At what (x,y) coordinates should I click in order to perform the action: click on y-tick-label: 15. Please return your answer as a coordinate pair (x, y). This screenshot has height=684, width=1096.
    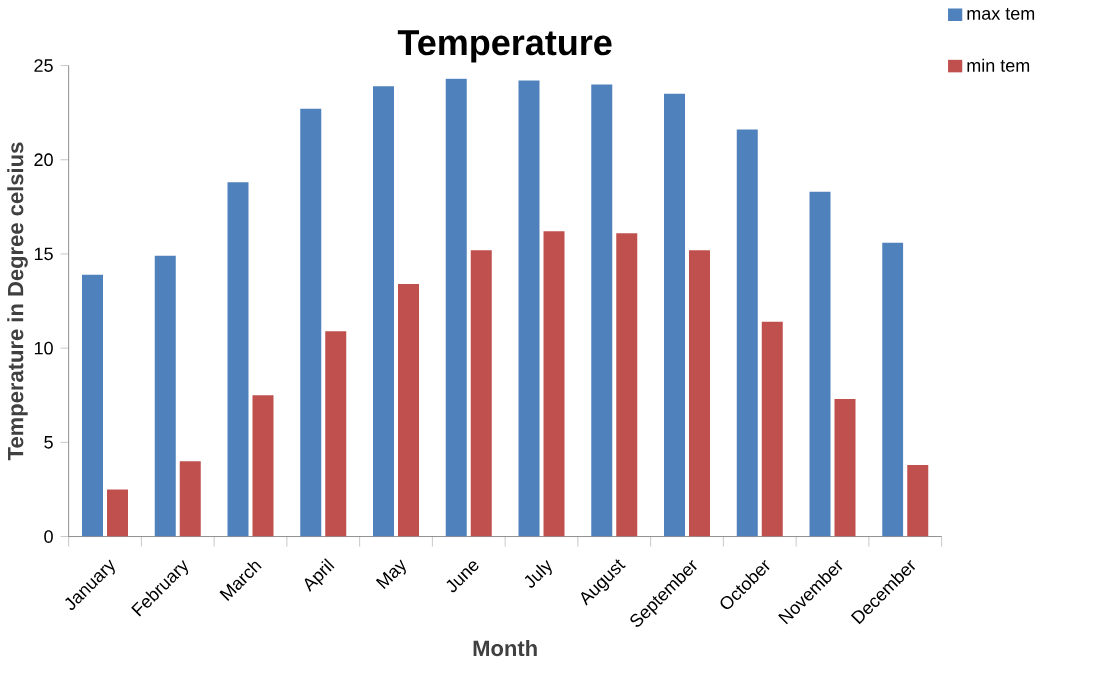
    Looking at the image, I should click on (43, 254).